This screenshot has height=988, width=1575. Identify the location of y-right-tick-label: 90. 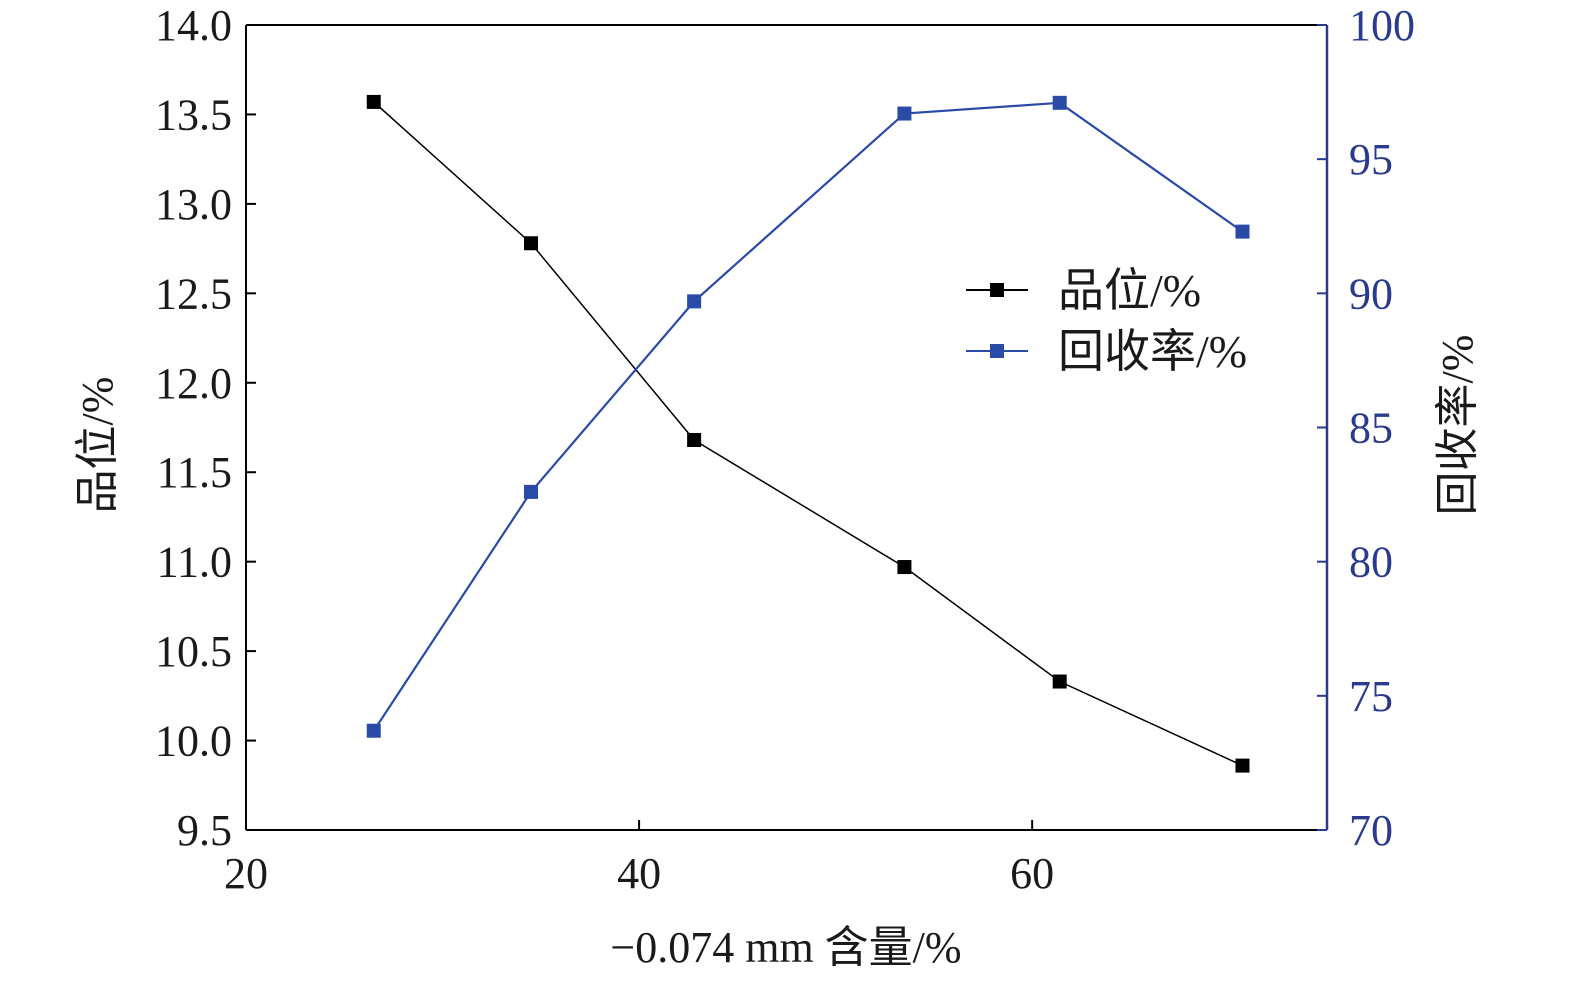
(1371, 293).